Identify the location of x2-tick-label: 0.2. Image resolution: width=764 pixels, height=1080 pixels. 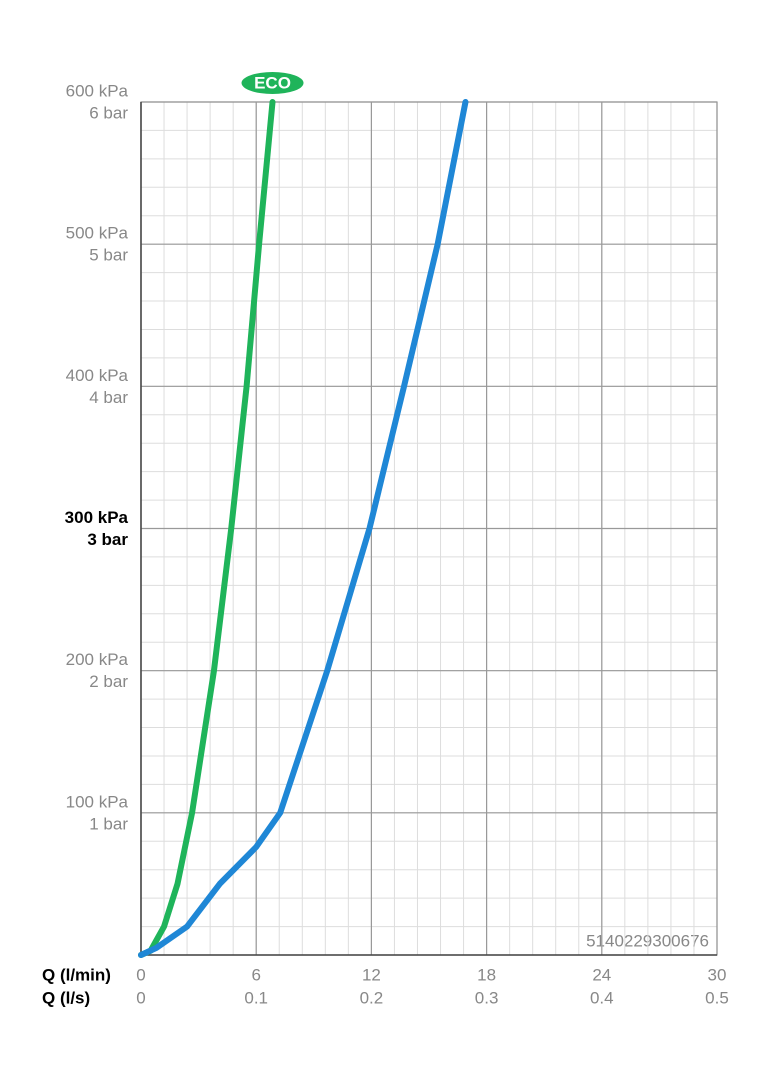
(372, 997).